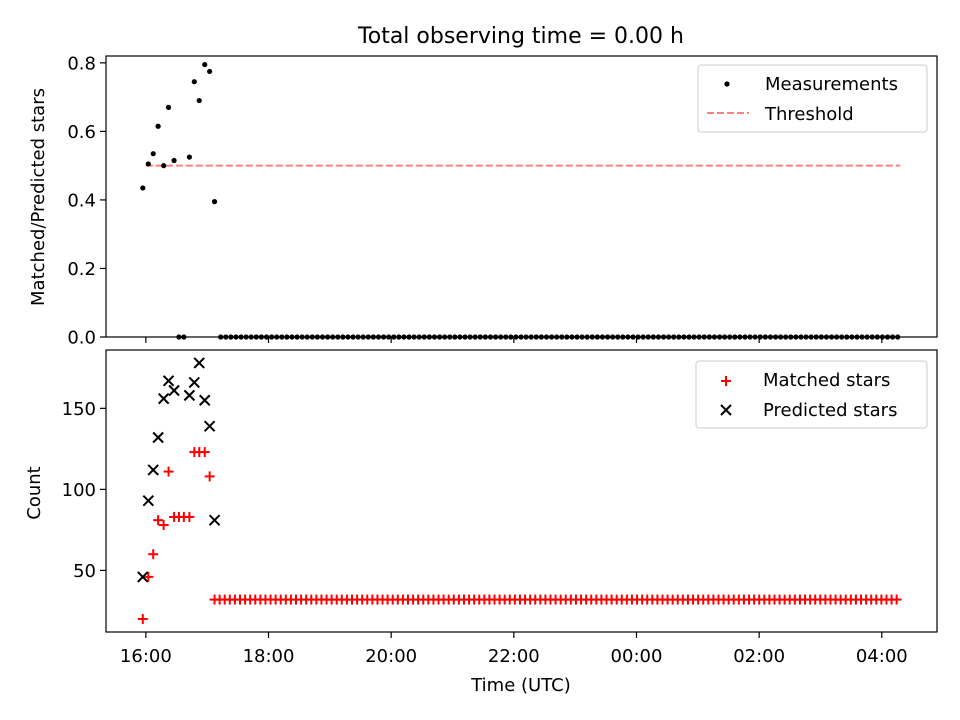 This screenshot has height=720, width=960. What do you see at coordinates (882, 656) in the screenshot?
I see `x-tick-label: 04:00` at bounding box center [882, 656].